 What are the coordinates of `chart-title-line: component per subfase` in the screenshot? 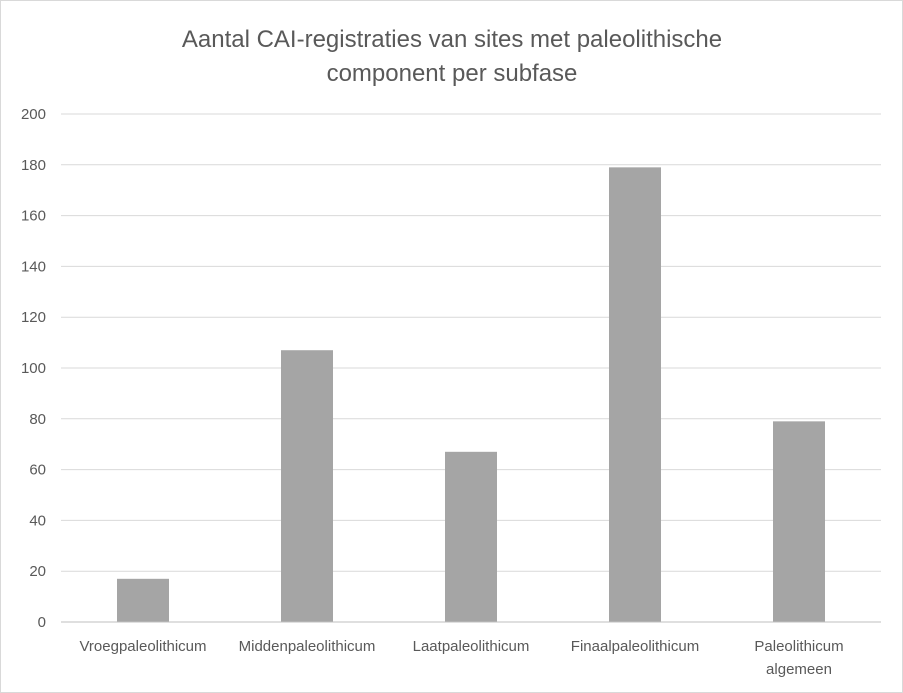 It's located at (452, 73).